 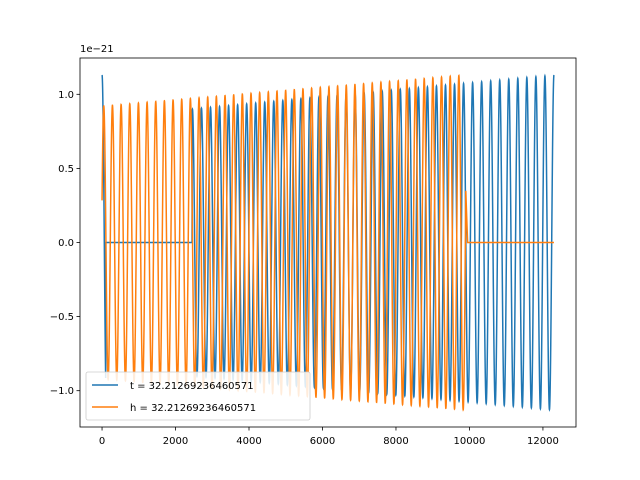 I want to click on y-tick-label: −1.0, so click(x=62, y=391).